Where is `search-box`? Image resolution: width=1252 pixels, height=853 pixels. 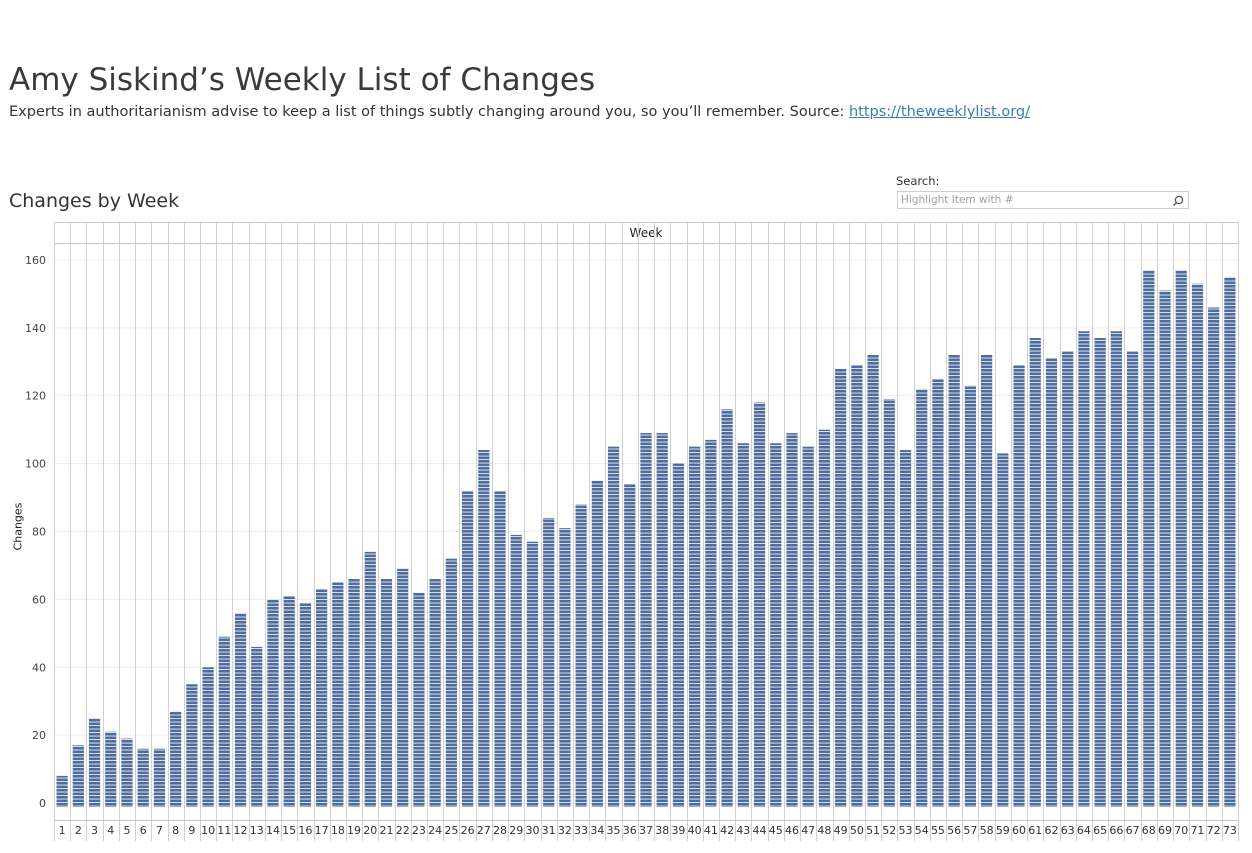 search-box is located at coordinates (1043, 200).